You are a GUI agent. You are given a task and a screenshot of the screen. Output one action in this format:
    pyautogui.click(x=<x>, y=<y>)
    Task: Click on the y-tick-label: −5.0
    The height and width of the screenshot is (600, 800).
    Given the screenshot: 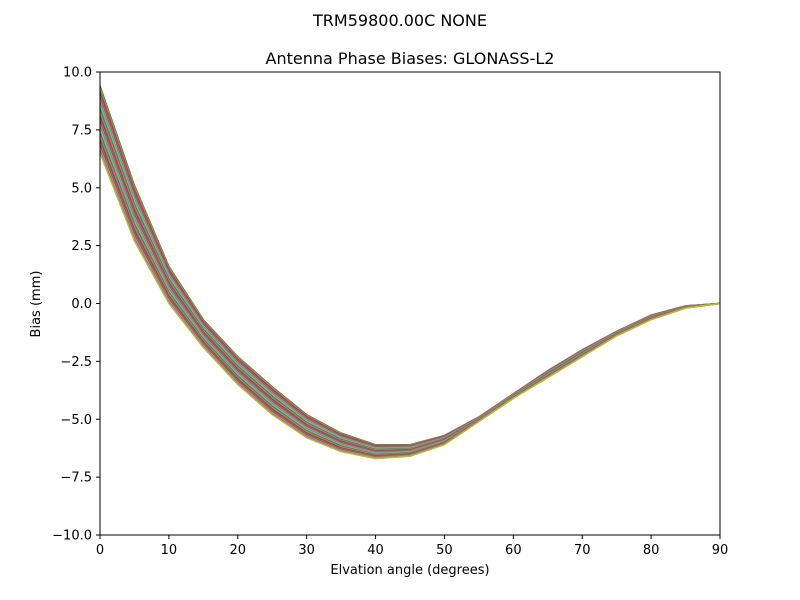 What is the action you would take?
    pyautogui.click(x=76, y=420)
    